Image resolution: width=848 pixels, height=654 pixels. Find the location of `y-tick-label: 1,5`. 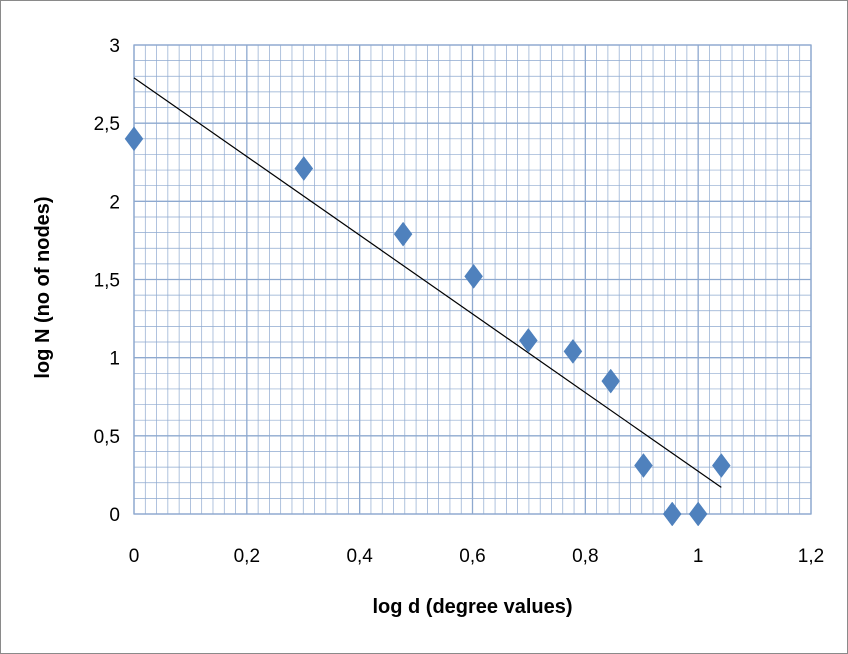

y-tick-label: 1,5 is located at coordinates (107, 281).